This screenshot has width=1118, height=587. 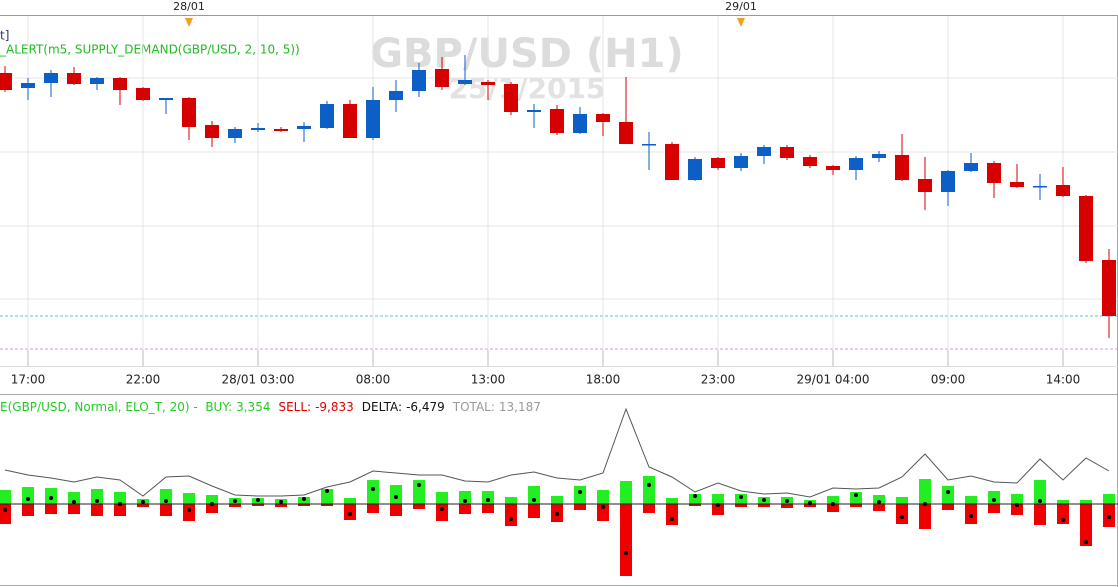 What do you see at coordinates (4, 36) in the screenshot?
I see `indicator-label: t]` at bounding box center [4, 36].